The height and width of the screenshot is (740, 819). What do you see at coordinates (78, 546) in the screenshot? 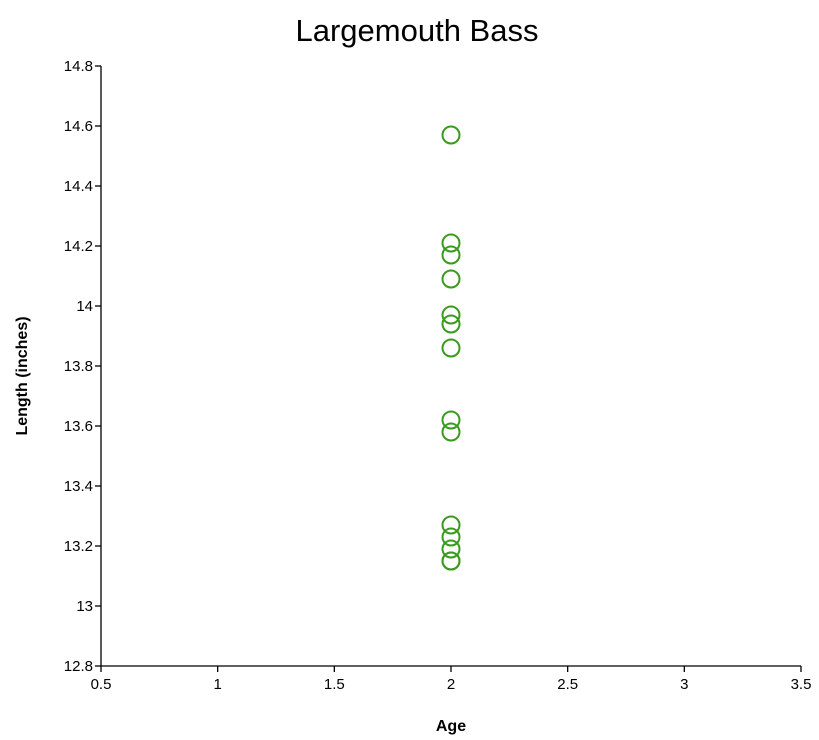
I see `y-tick-label: 13.2` at bounding box center [78, 546].